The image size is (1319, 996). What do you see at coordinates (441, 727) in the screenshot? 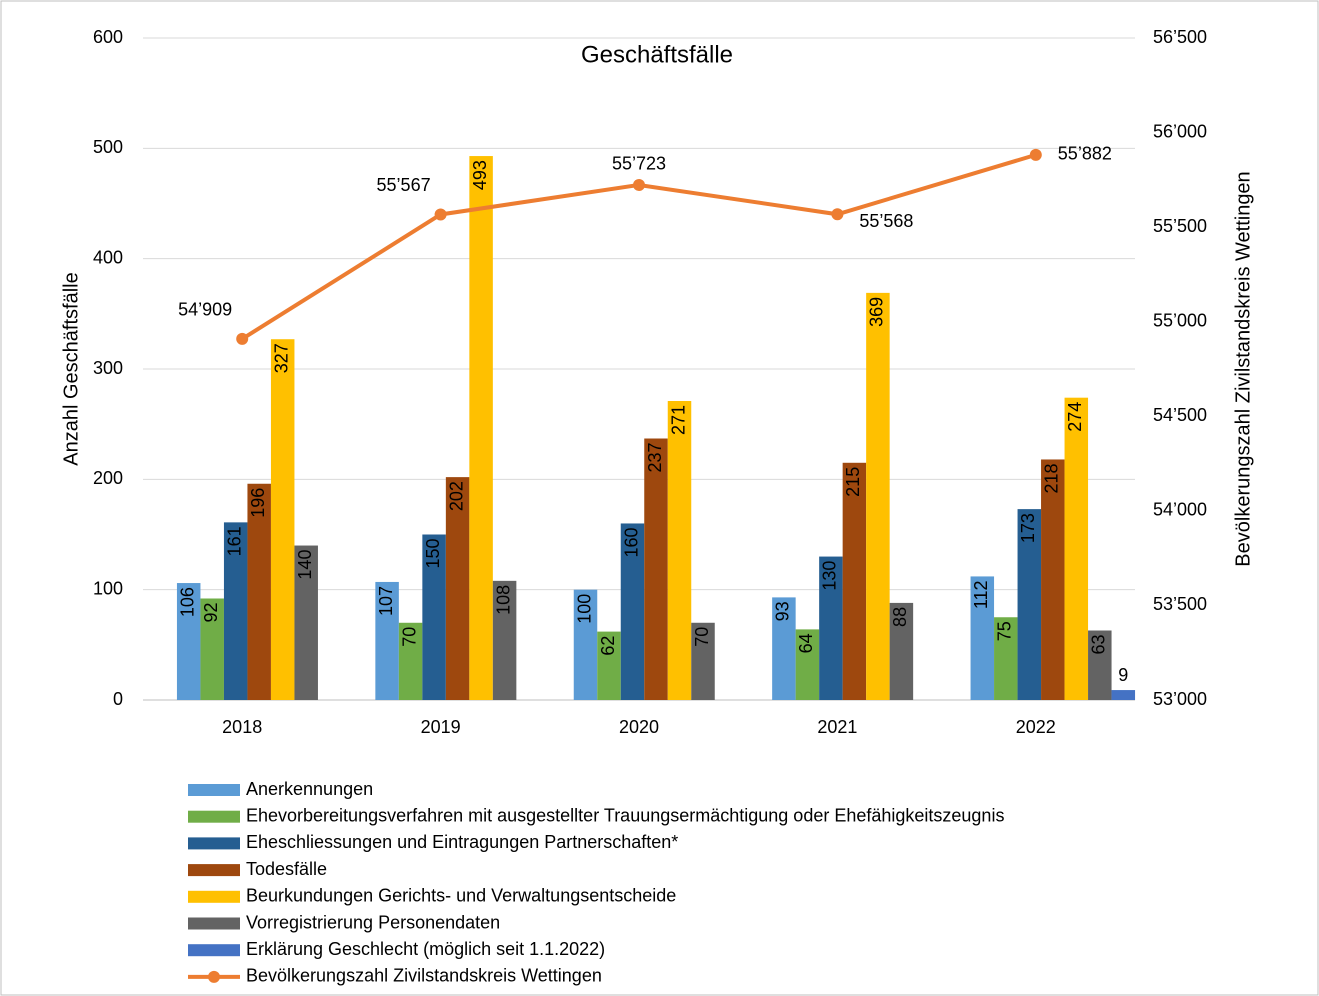
I see `x-tick-label: 2019` at bounding box center [441, 727].